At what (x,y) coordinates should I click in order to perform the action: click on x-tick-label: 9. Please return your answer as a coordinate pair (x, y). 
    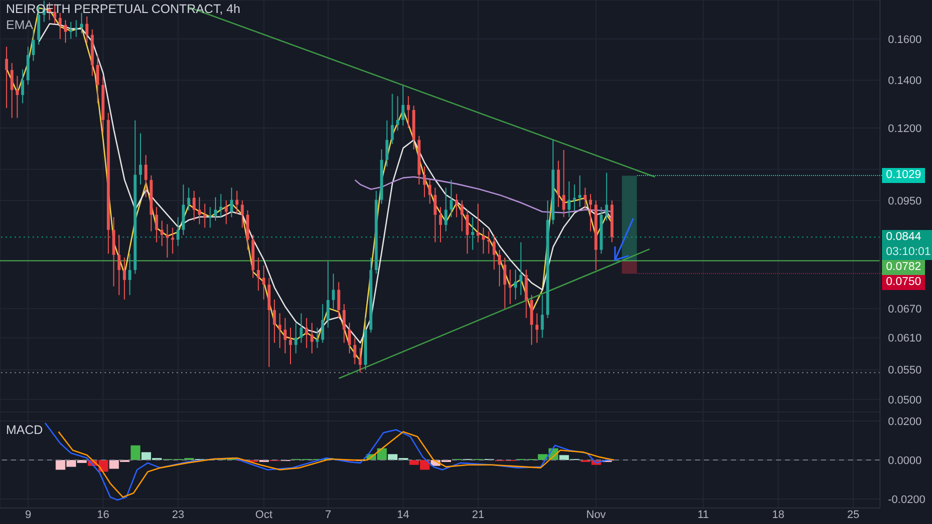
    Looking at the image, I should click on (28, 514).